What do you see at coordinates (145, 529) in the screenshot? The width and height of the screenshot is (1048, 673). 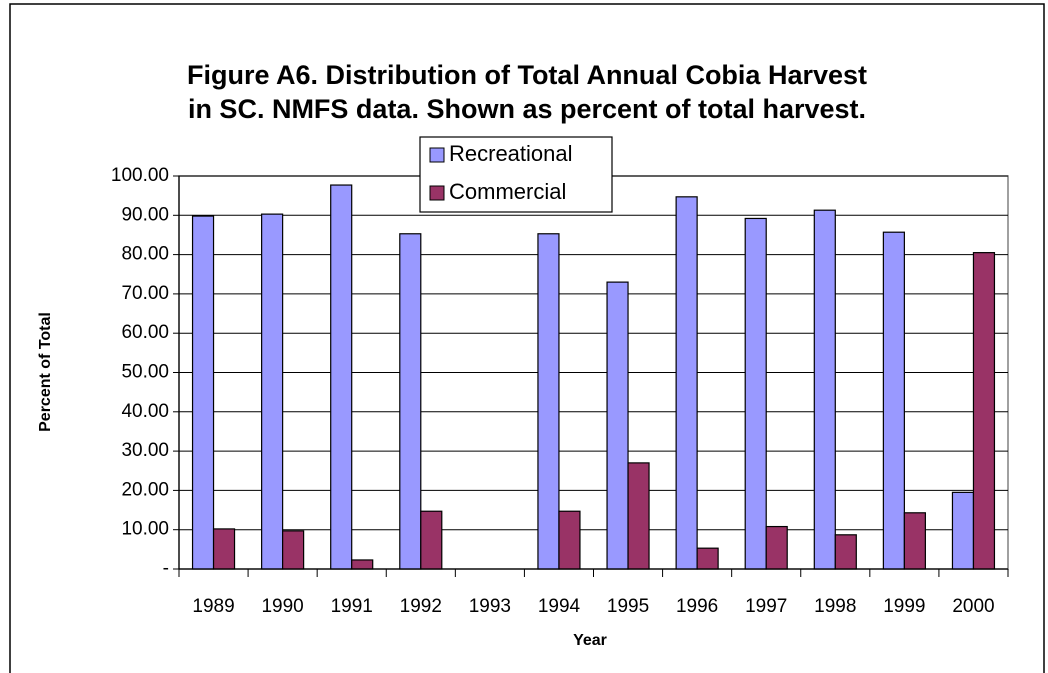 I see `y-tick-label: 10.00` at bounding box center [145, 529].